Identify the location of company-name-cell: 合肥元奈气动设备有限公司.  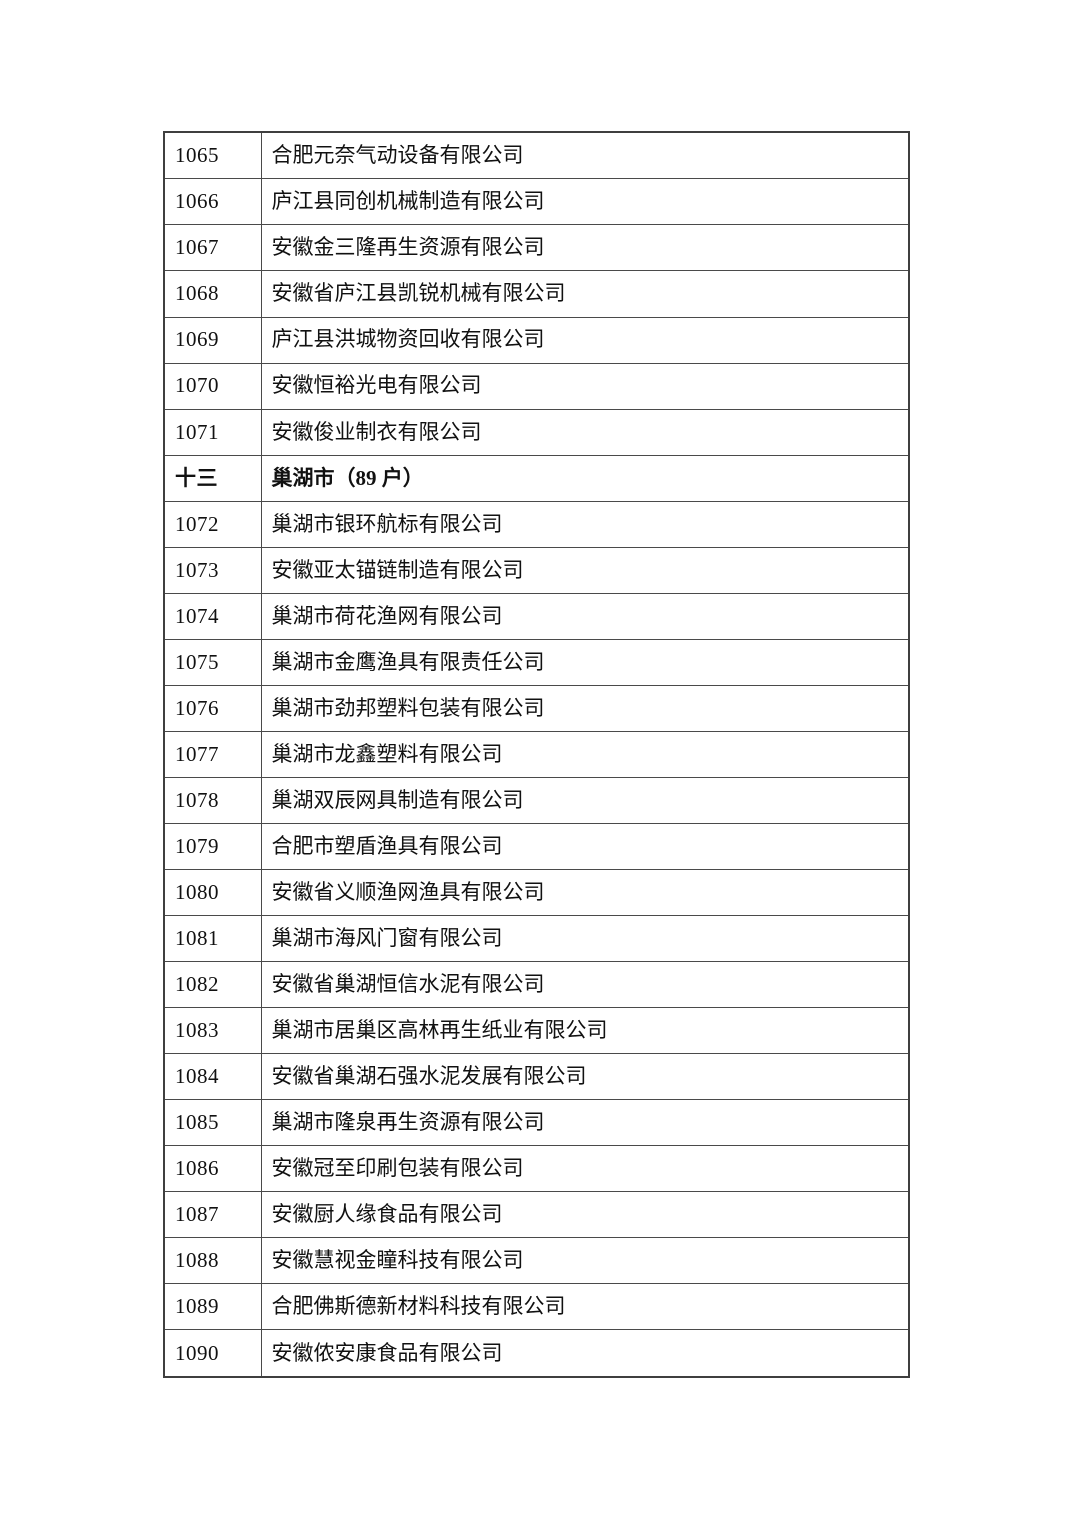
(585, 155).